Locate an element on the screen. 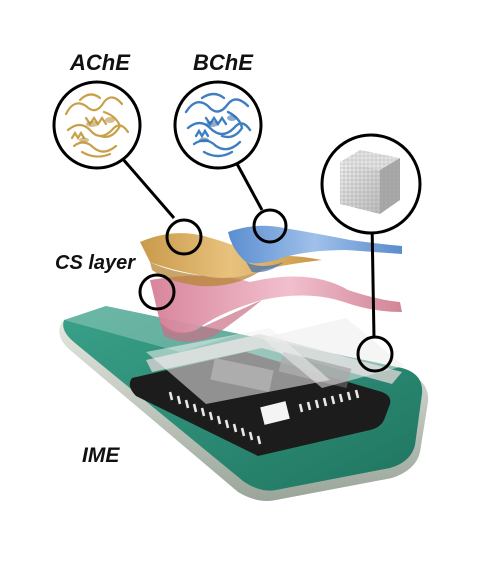 Image resolution: width=496 pixels, height=567 pixels. bche-layer is located at coordinates (315, 249).